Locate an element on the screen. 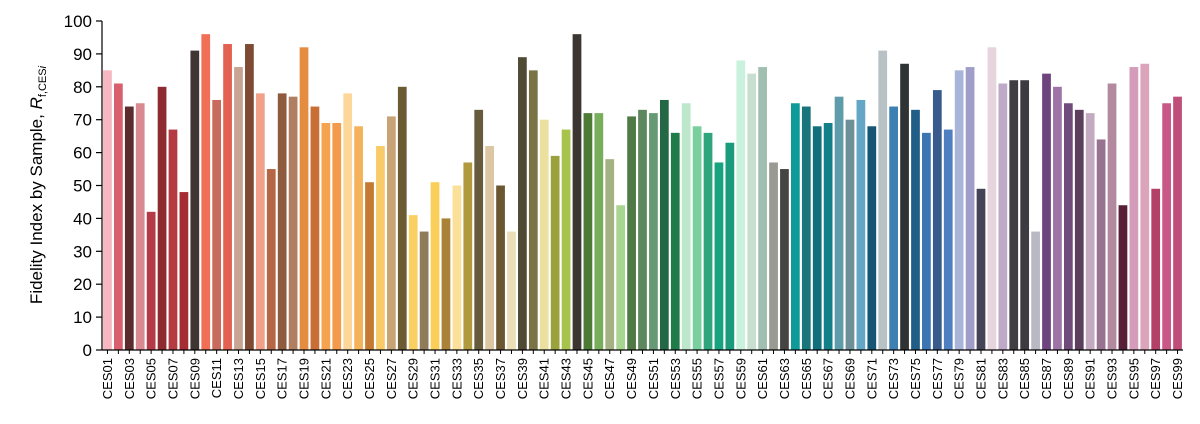 The height and width of the screenshot is (424, 1200). x-tick-label-ces05: CES05 is located at coordinates (151, 378).